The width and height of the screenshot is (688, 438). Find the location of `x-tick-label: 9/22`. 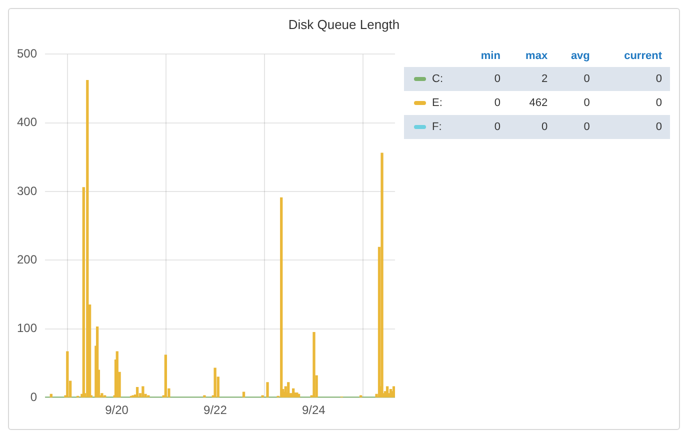

x-tick-label: 9/22 is located at coordinates (216, 410).